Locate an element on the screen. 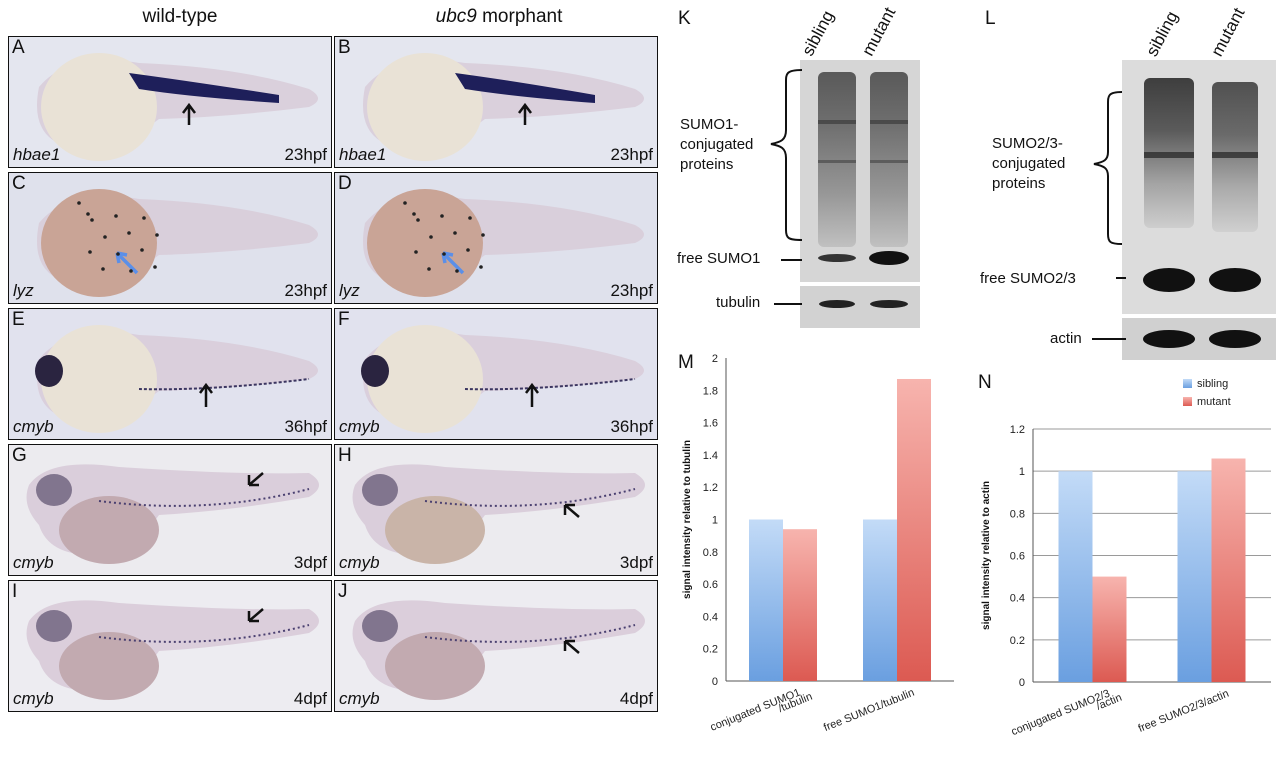 This screenshot has width=1280, height=757. blot-l-label-line2: conjugated is located at coordinates (1029, 163).